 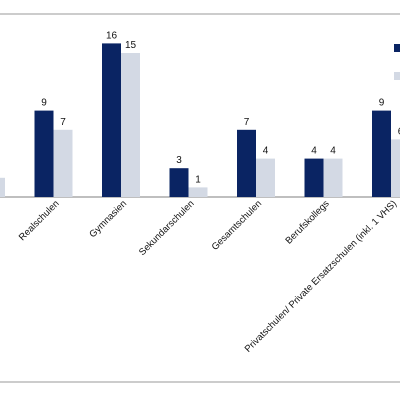 What do you see at coordinates (333, 151) in the screenshot?
I see `value-label-series-2-6: 4` at bounding box center [333, 151].